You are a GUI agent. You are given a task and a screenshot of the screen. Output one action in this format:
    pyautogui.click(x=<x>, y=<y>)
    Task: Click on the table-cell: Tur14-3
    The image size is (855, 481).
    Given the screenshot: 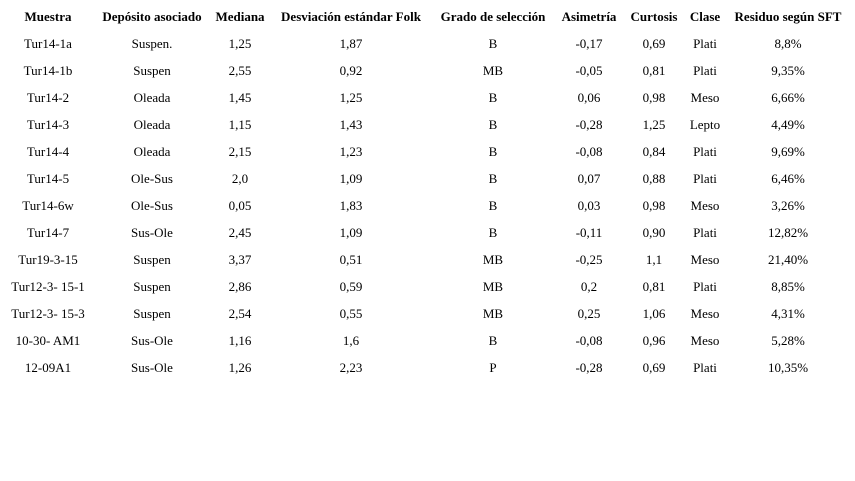 What is the action you would take?
    pyautogui.click(x=48, y=124)
    